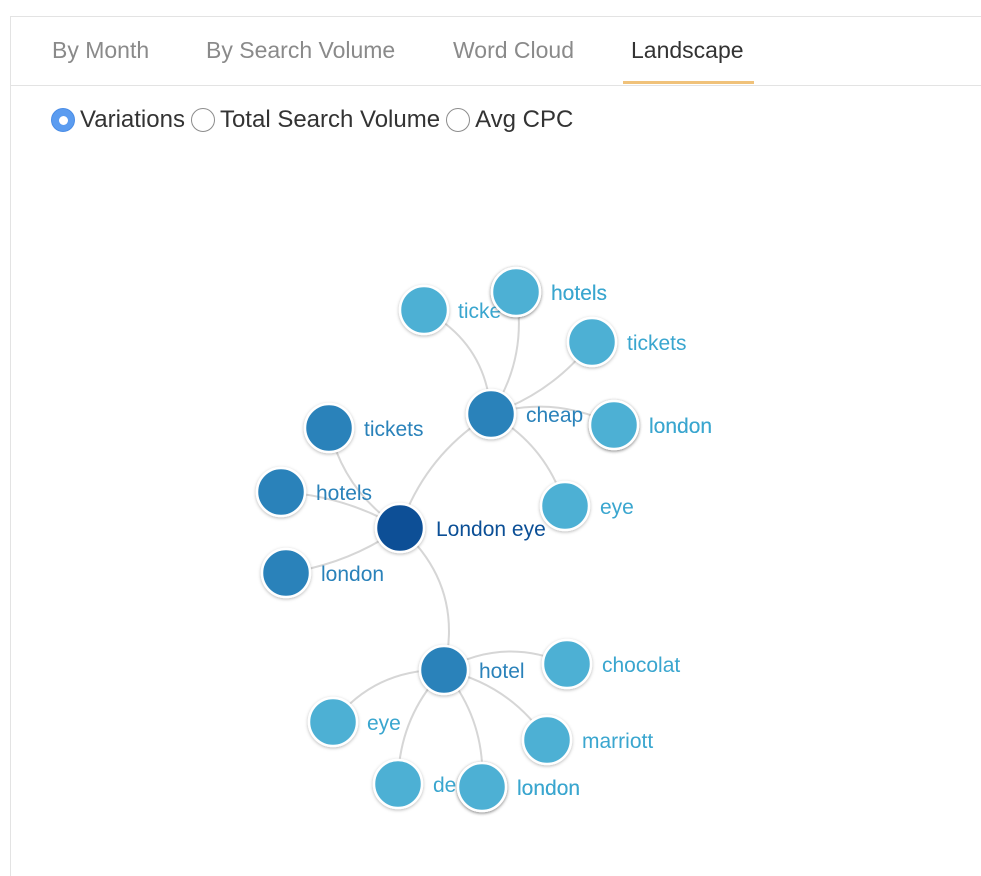 Image resolution: width=981 pixels, height=876 pixels. I want to click on metric-radio-group: Variations Total Search Volume Avg CPC, so click(315, 120).